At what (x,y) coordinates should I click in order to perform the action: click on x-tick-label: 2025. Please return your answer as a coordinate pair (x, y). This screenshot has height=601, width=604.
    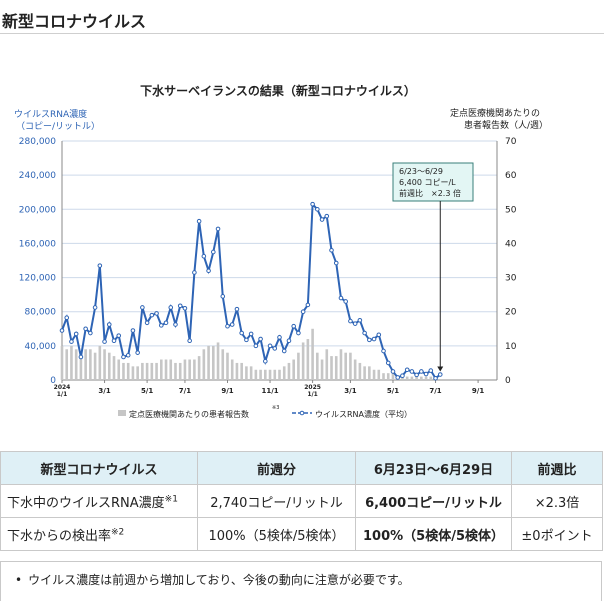
    Looking at the image, I should click on (312, 387).